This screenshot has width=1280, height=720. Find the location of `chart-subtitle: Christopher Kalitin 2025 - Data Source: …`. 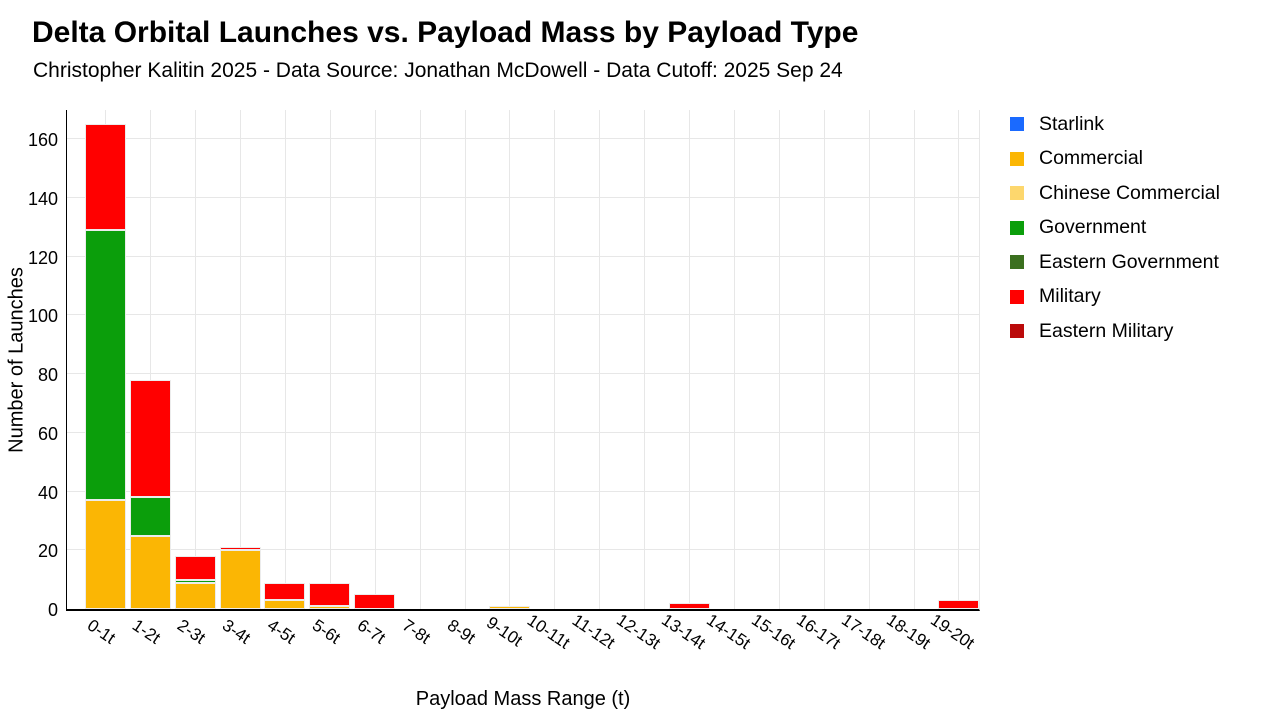

chart-subtitle: Christopher Kalitin 2025 - Data Source: … is located at coordinates (438, 70).